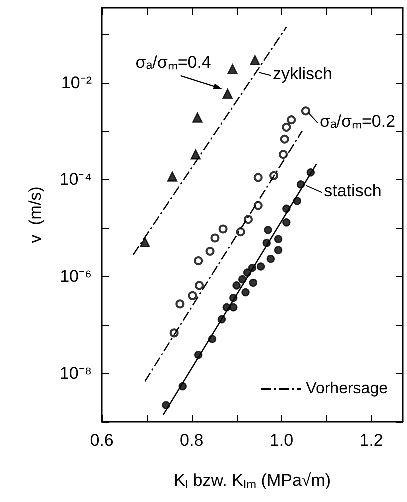 The width and height of the screenshot is (407, 502). I want to click on x-tick-label: 1.2, so click(372, 440).